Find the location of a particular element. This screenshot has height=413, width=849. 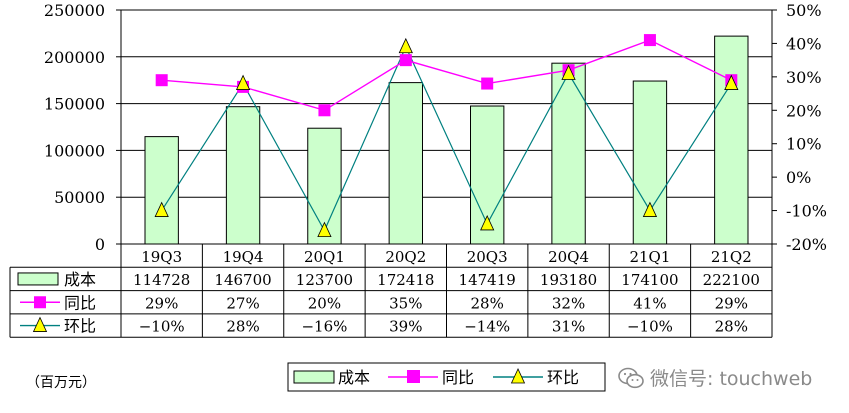

y-left-tick-label: 50000 is located at coordinates (79, 197).